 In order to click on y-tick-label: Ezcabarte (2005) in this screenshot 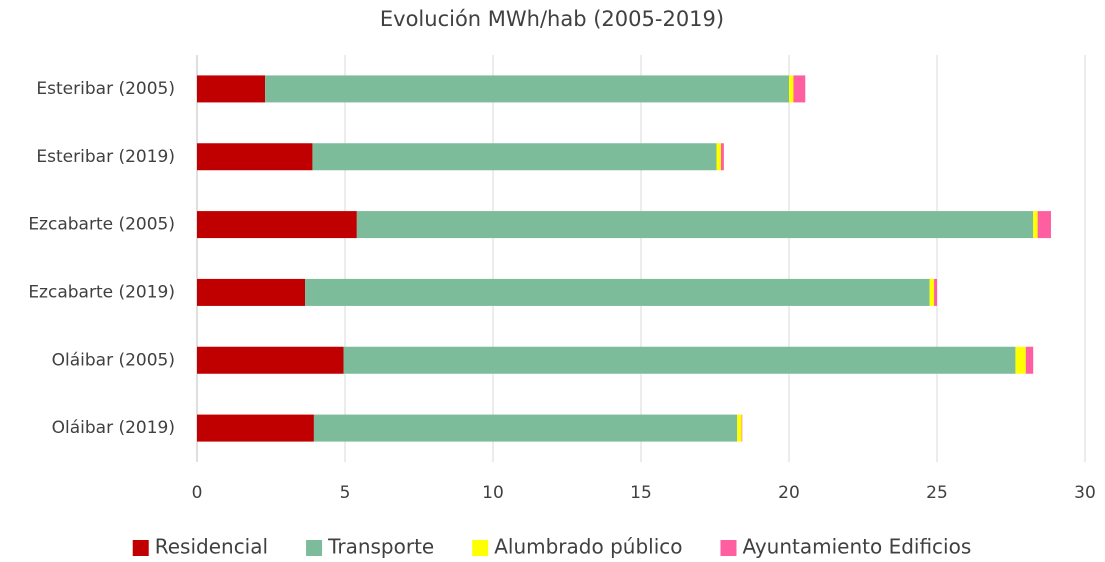, I will do `click(101, 225)`.